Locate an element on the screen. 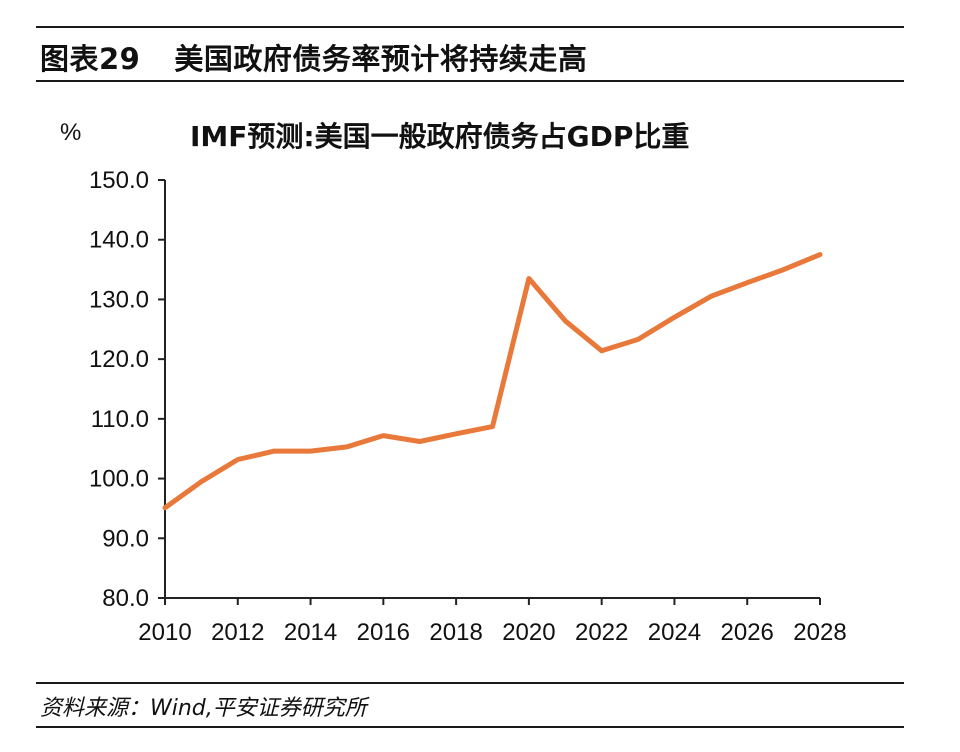  y-tick-label: 140.0 is located at coordinates (119, 240).